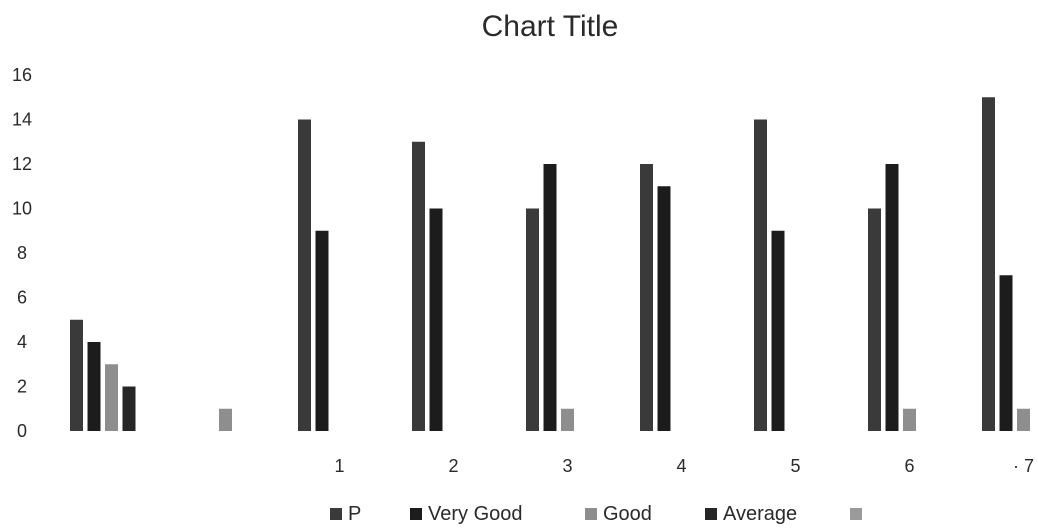  Describe the element at coordinates (22, 75) in the screenshot. I see `y-tick-label: 16` at that location.